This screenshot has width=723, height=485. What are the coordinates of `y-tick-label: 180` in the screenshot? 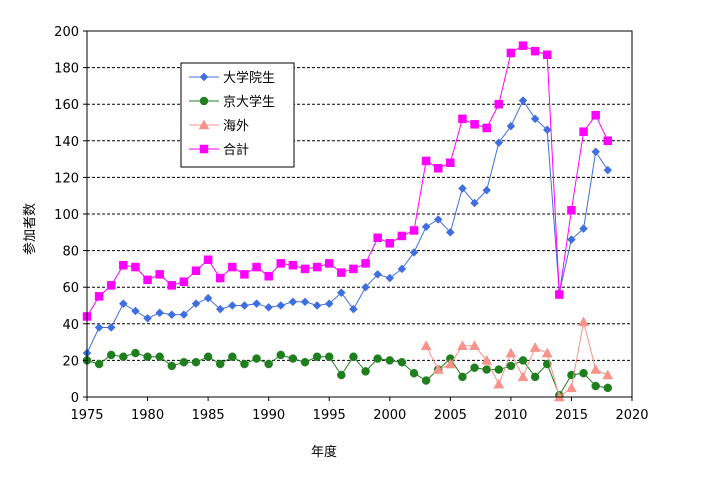 It's located at (66, 69).